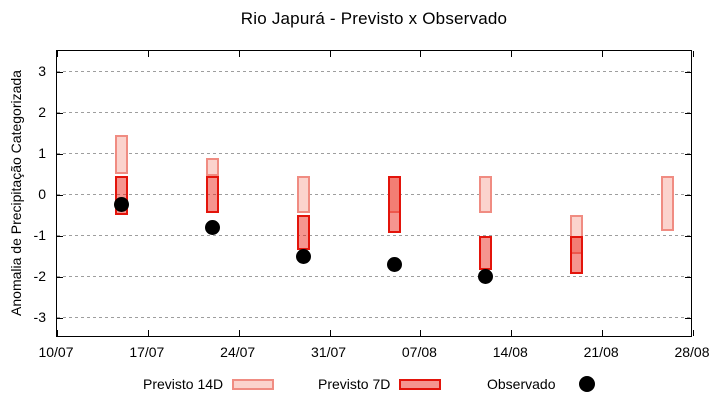 The height and width of the screenshot is (400, 720). I want to click on previsto-14d-swatch-icon, so click(253, 384).